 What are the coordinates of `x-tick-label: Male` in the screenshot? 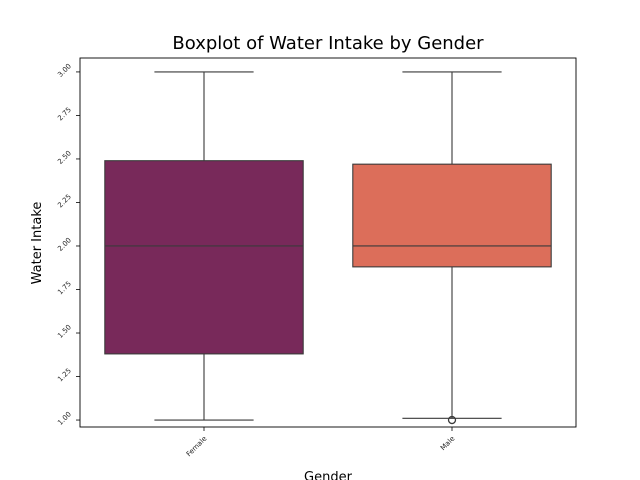 It's located at (447, 443).